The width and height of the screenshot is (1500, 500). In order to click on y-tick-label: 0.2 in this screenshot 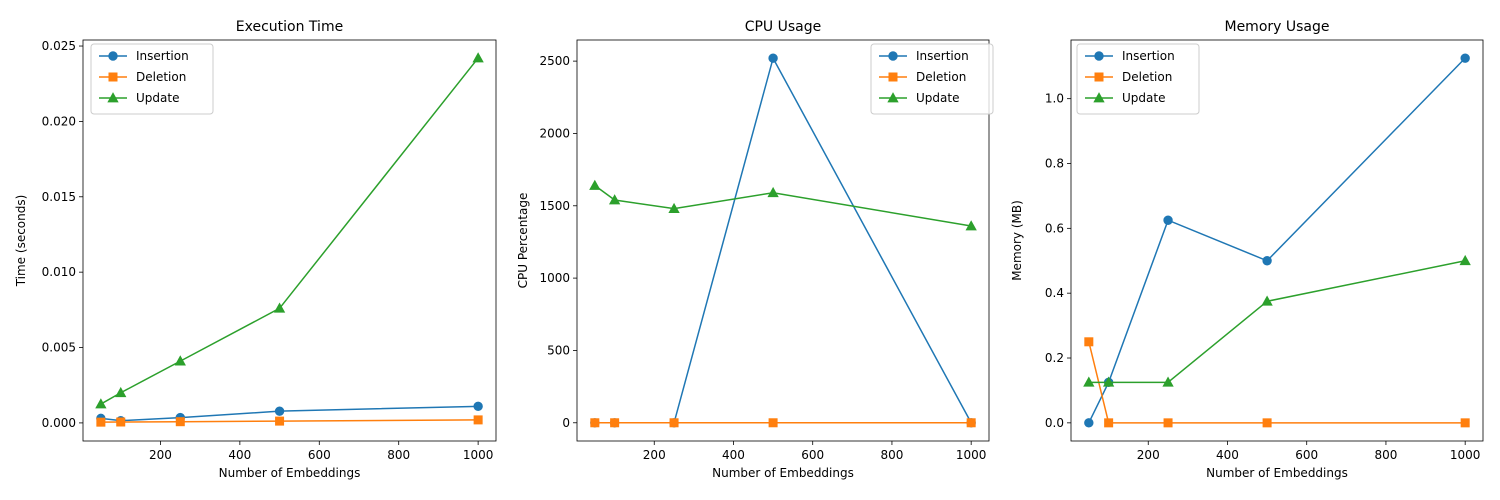, I will do `click(1054, 358)`.